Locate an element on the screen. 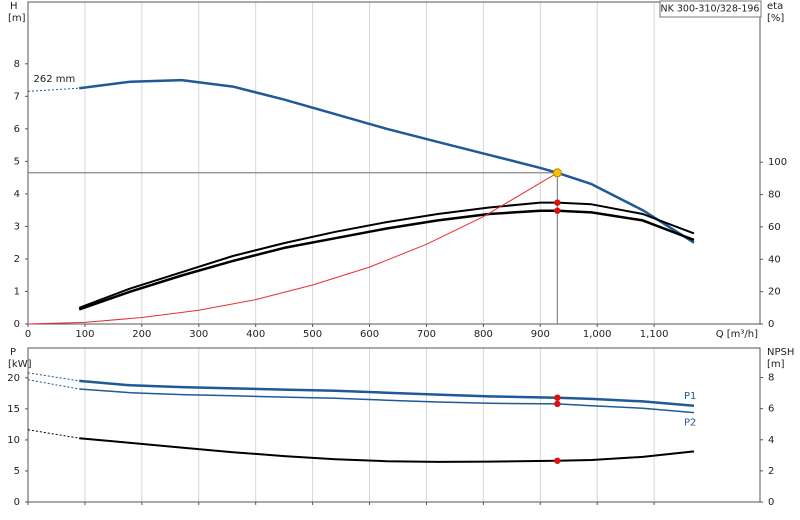 This screenshot has width=800, height=520. y2-tick-label: 2 is located at coordinates (771, 471).